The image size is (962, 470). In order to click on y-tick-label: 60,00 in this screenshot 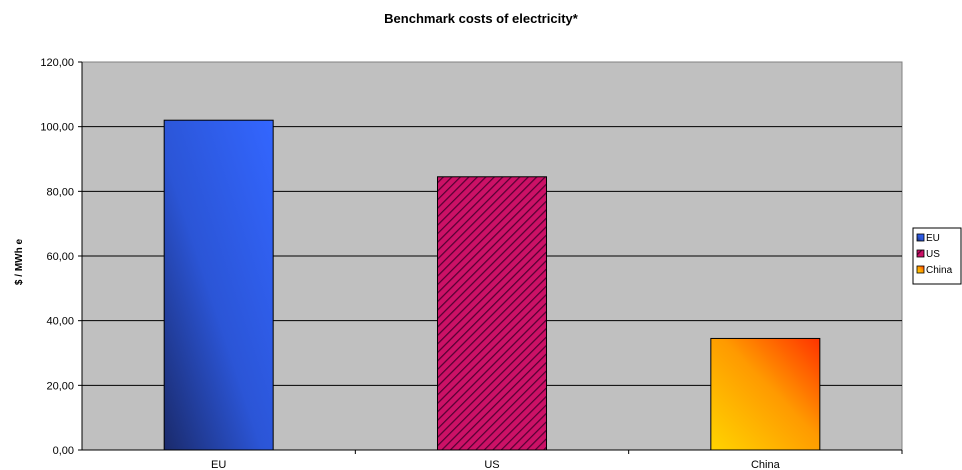, I will do `click(60, 257)`.